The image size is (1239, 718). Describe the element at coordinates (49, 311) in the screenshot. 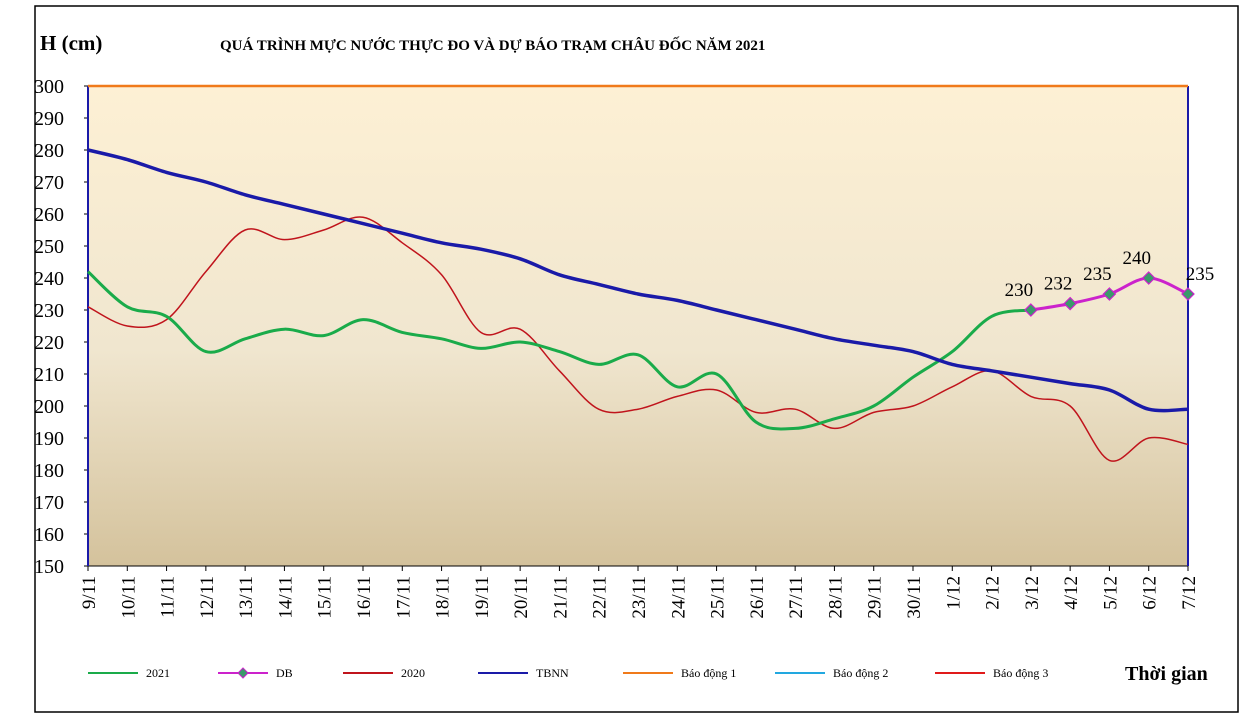

I see `y-tick-label: 230` at that location.